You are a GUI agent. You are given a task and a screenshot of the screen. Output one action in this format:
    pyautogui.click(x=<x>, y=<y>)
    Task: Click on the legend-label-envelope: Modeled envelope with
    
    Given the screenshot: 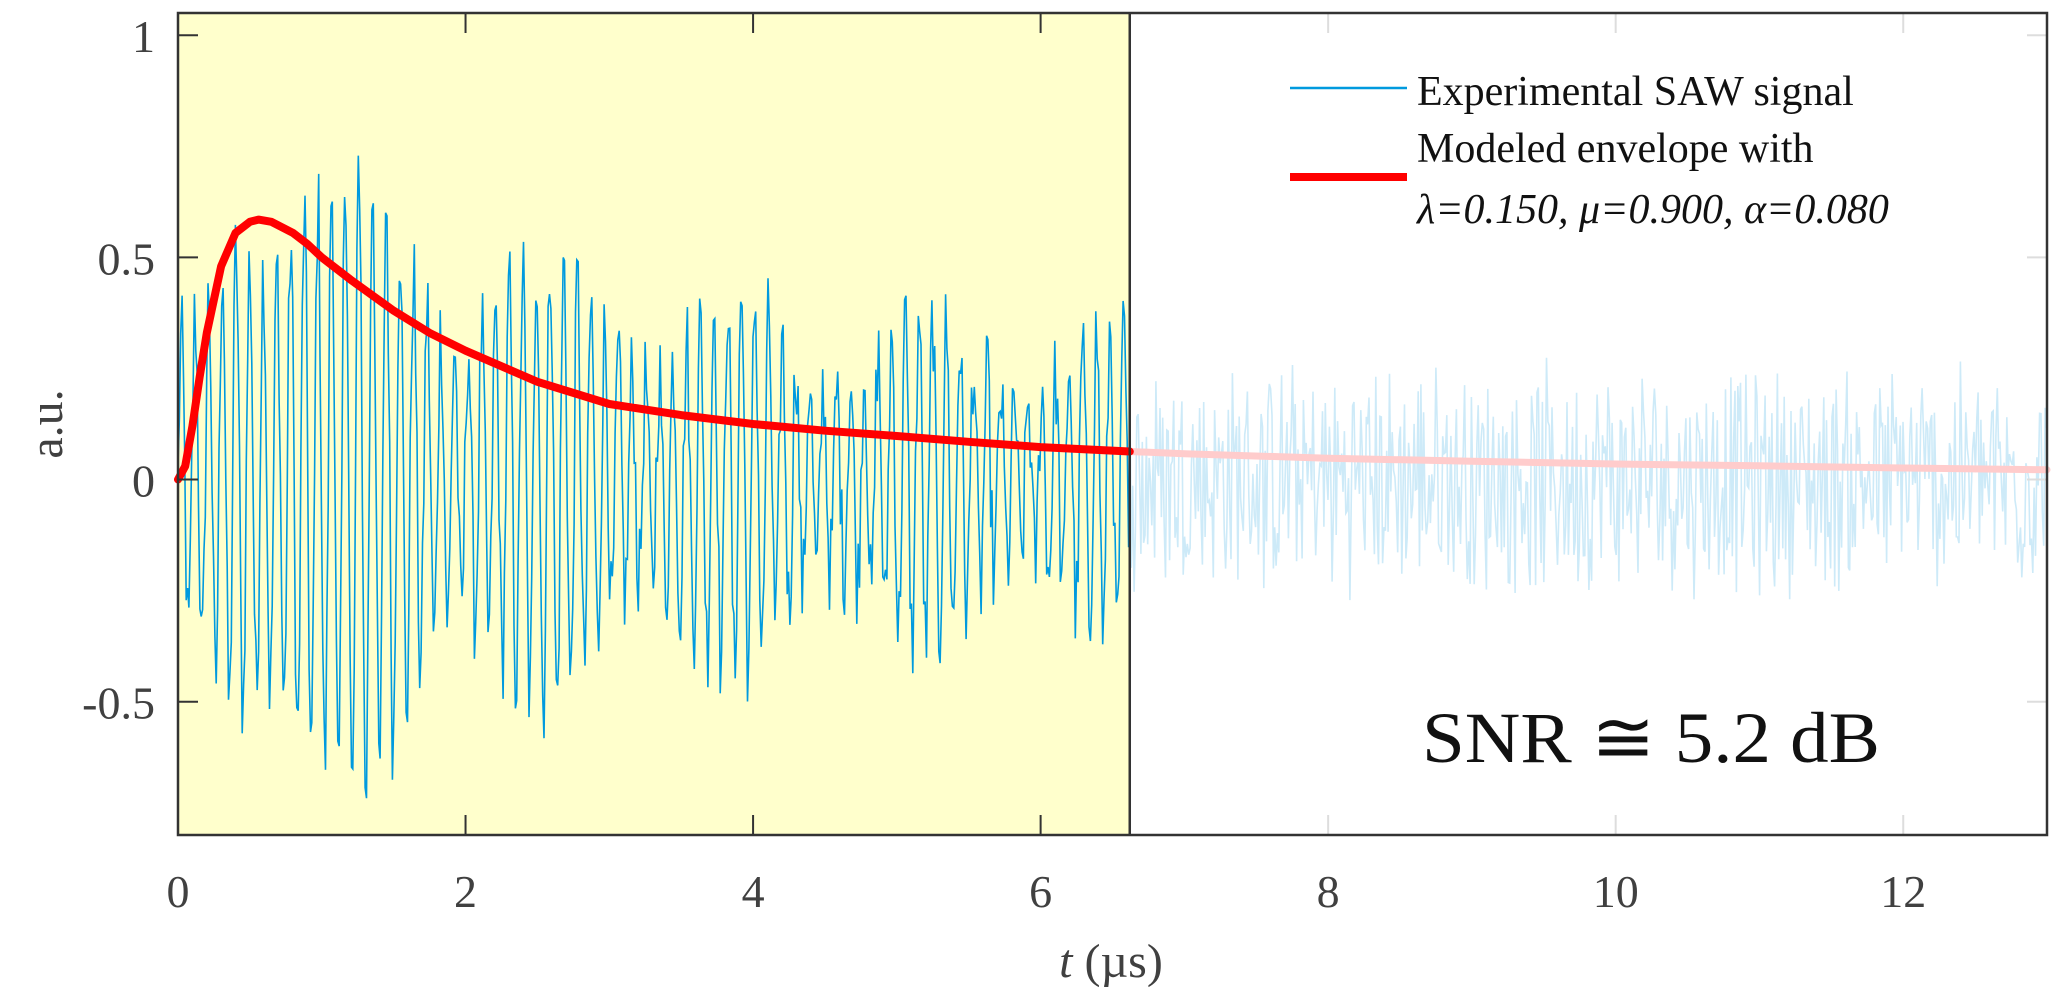 What is the action you would take?
    pyautogui.click(x=1615, y=149)
    